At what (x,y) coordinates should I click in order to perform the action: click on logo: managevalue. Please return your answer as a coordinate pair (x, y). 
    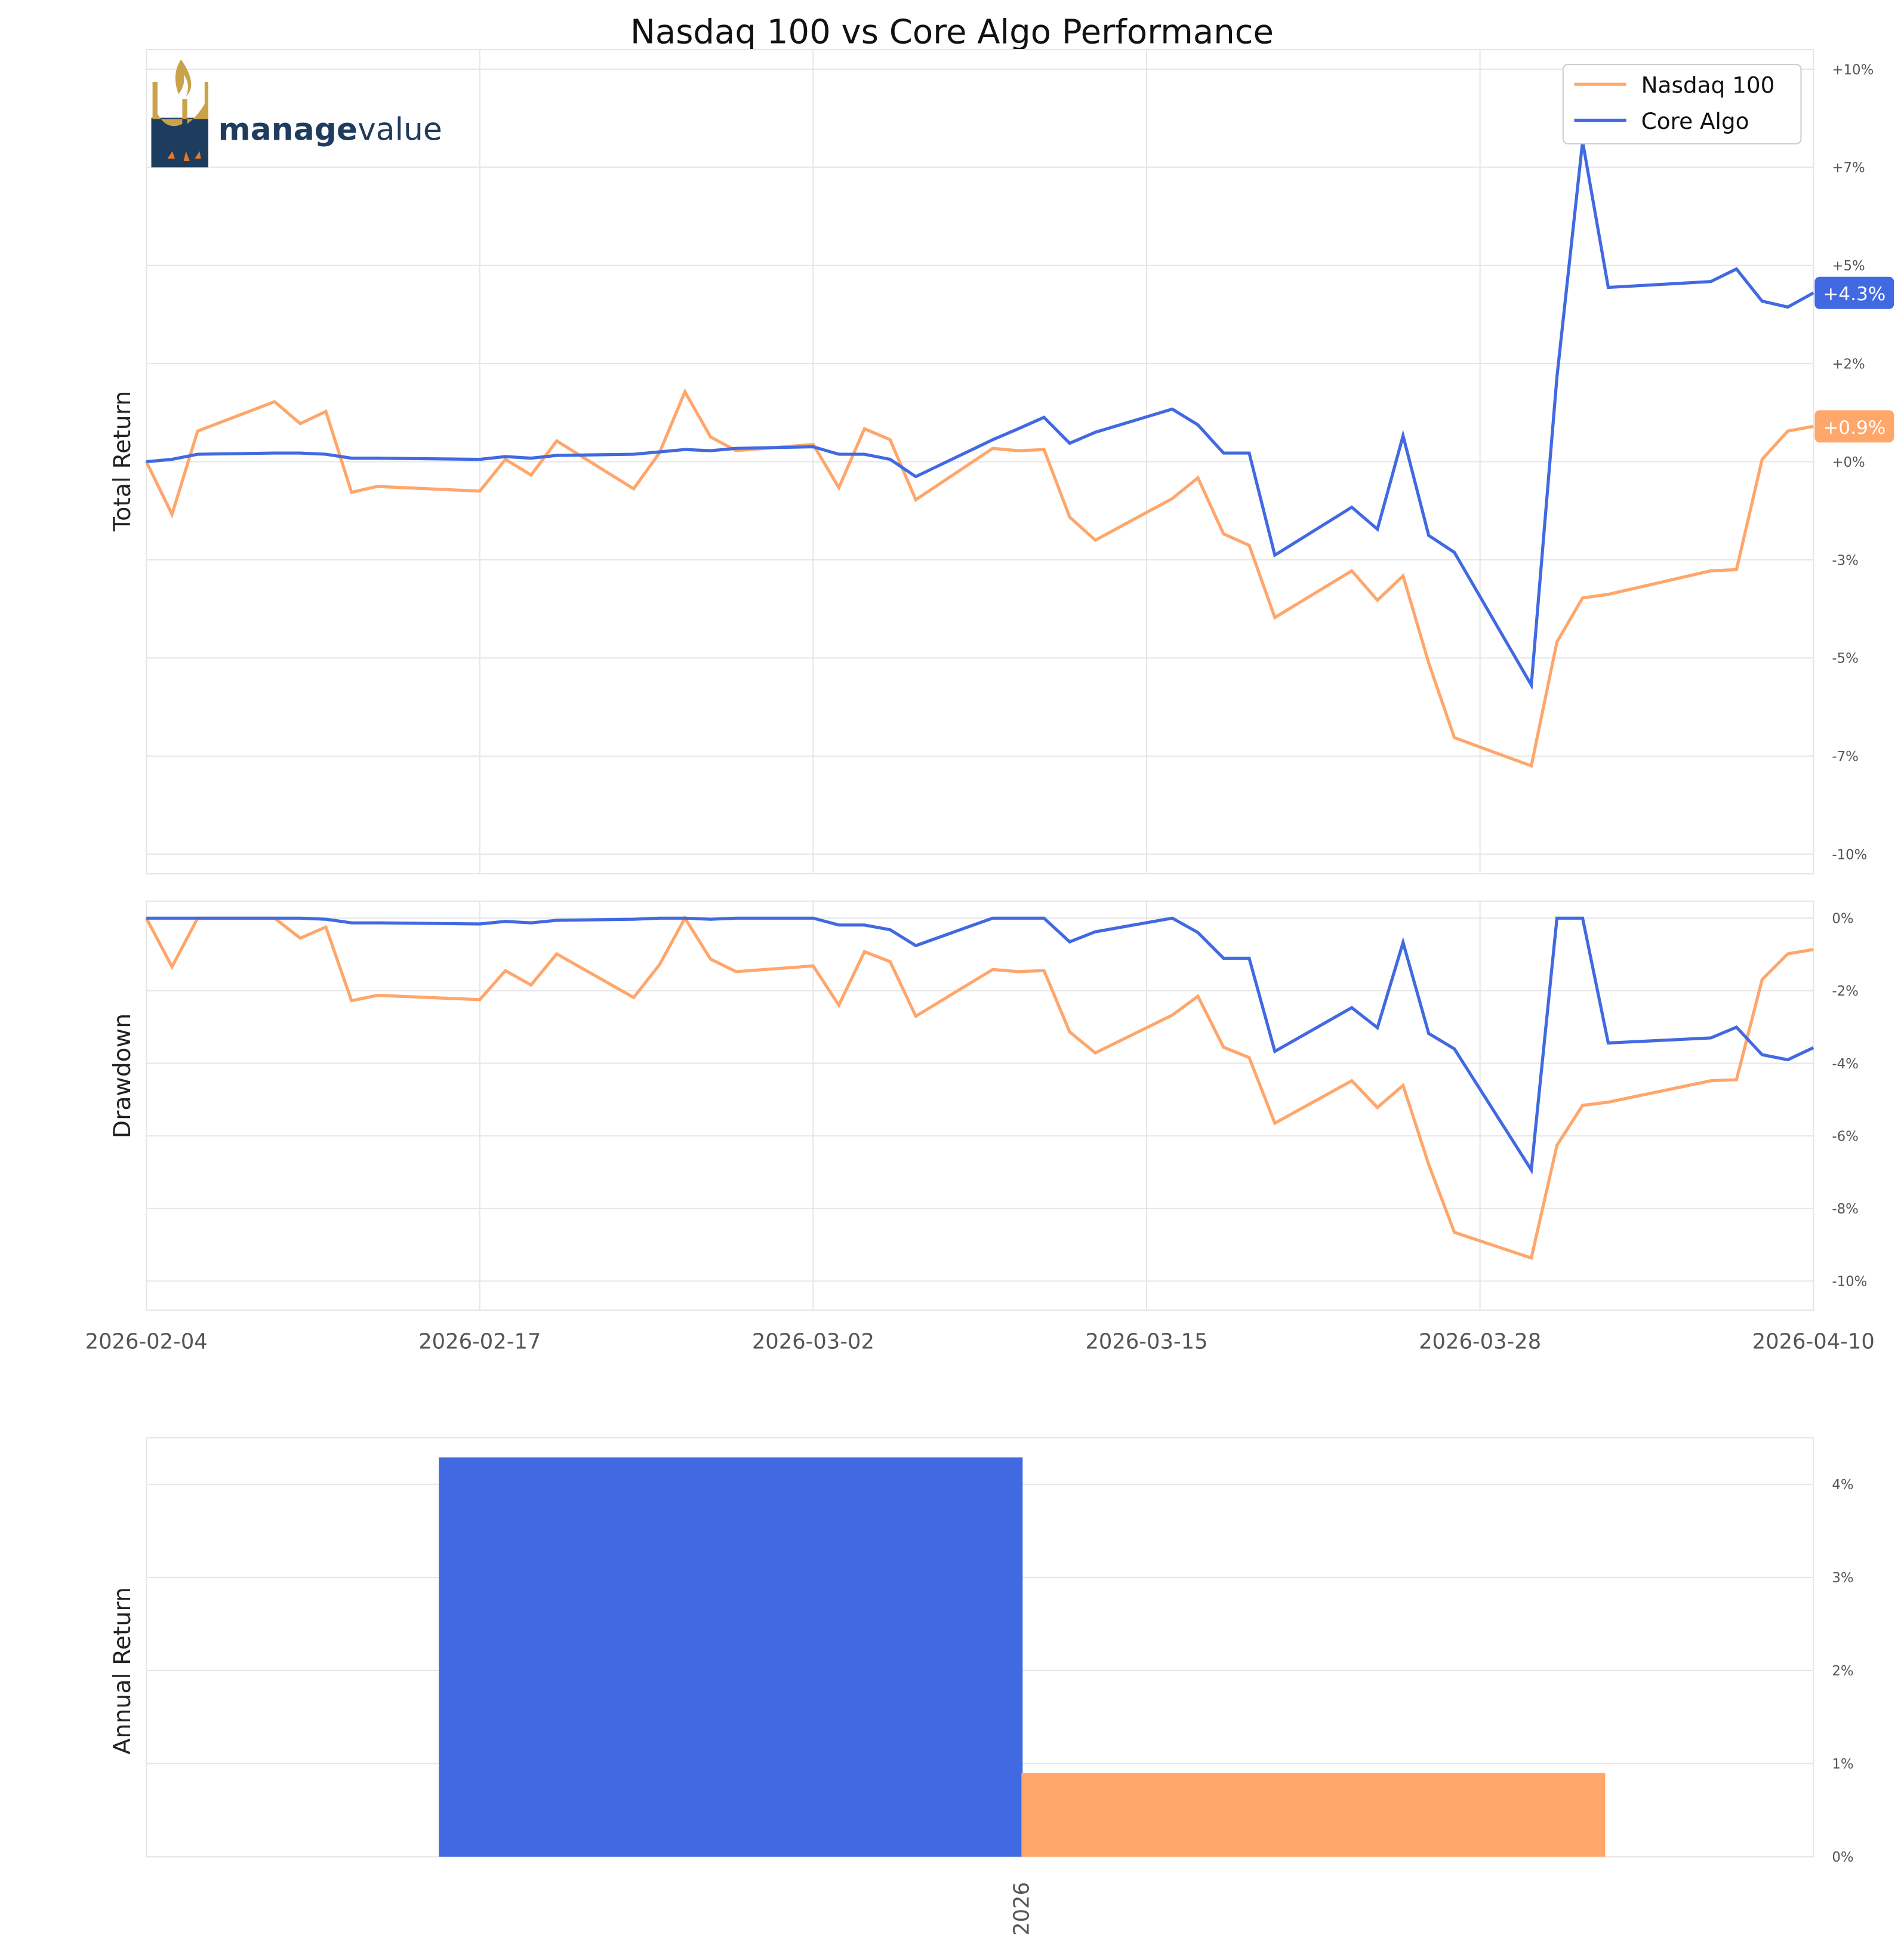
    Looking at the image, I should click on (296, 113).